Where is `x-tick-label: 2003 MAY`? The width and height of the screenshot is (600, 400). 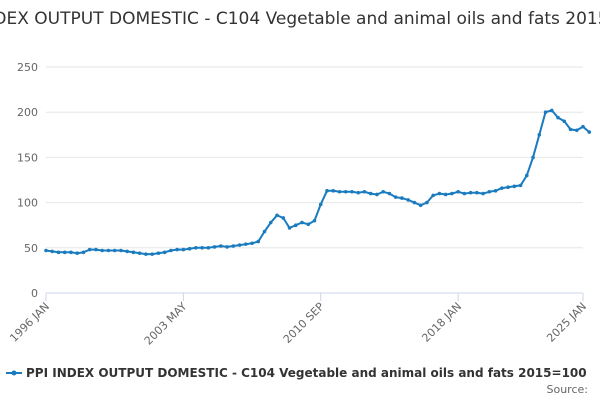
x-tick-label: 2003 MAY is located at coordinates (166, 324).